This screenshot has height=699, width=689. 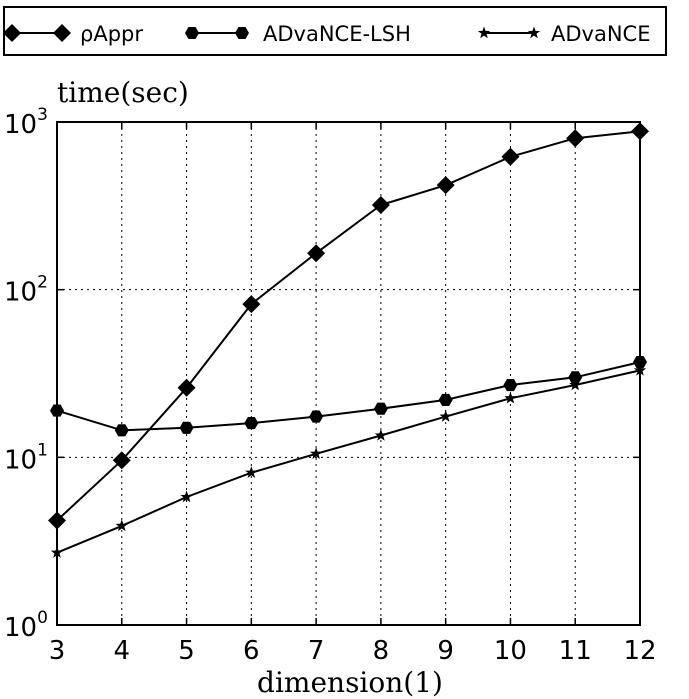 I want to click on legend: ρAppr ADvaNCE-LSH ADvaNCE, so click(x=335, y=31).